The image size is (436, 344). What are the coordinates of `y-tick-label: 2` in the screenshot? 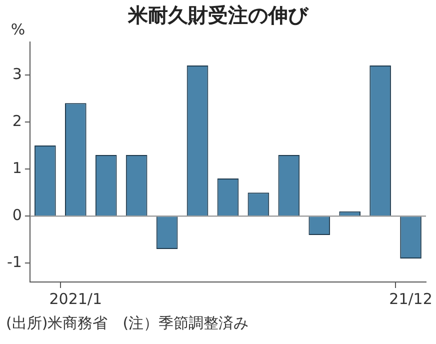 It's located at (17, 121).